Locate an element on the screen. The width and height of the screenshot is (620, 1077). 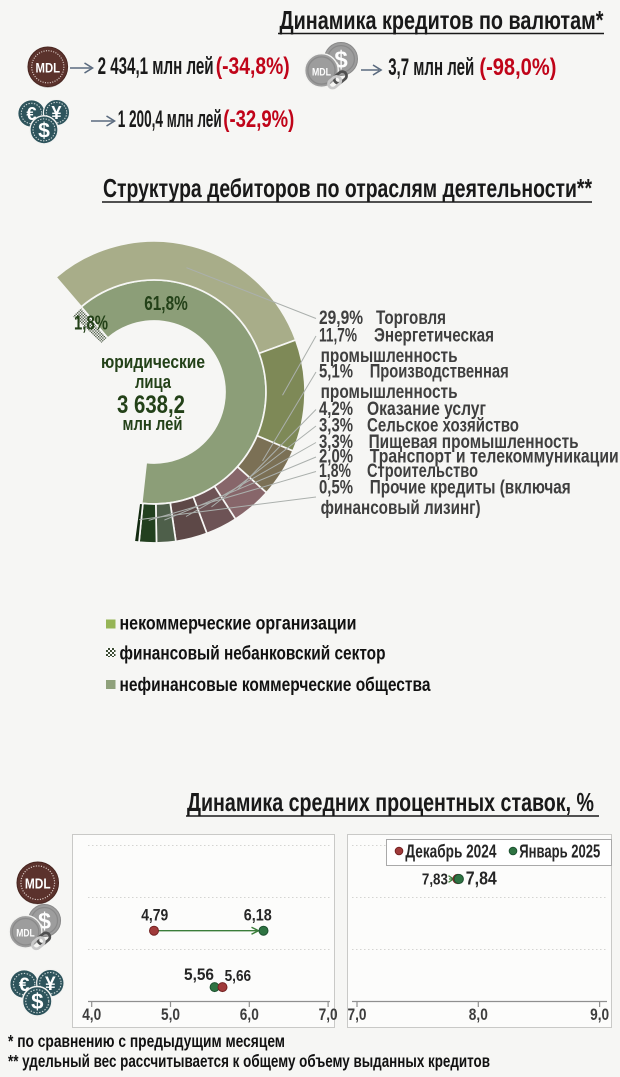
svg-text: 3 638,2 is located at coordinates (151, 405).